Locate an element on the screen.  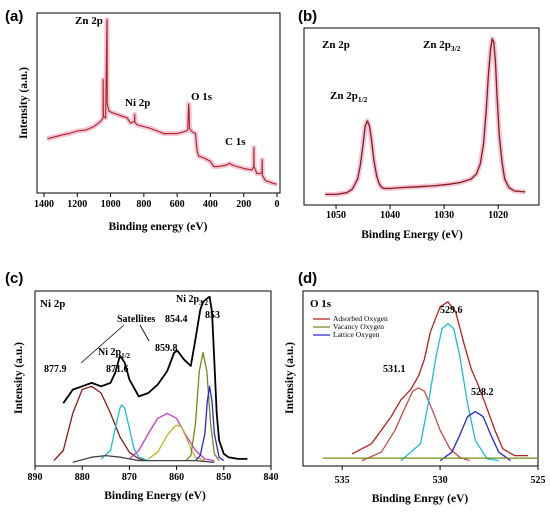
panel-b-plot-frame is located at coordinates (421, 116).